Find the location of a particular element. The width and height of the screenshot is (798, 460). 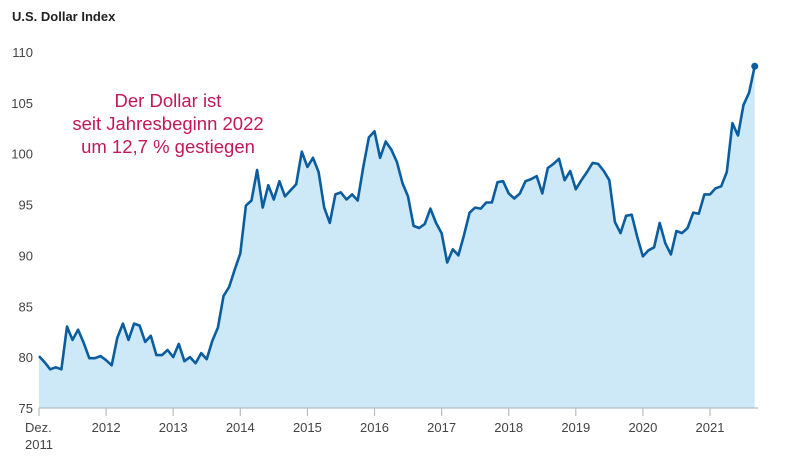

annotation-line-3: um 12,7 % gestiegen is located at coordinates (168, 146).